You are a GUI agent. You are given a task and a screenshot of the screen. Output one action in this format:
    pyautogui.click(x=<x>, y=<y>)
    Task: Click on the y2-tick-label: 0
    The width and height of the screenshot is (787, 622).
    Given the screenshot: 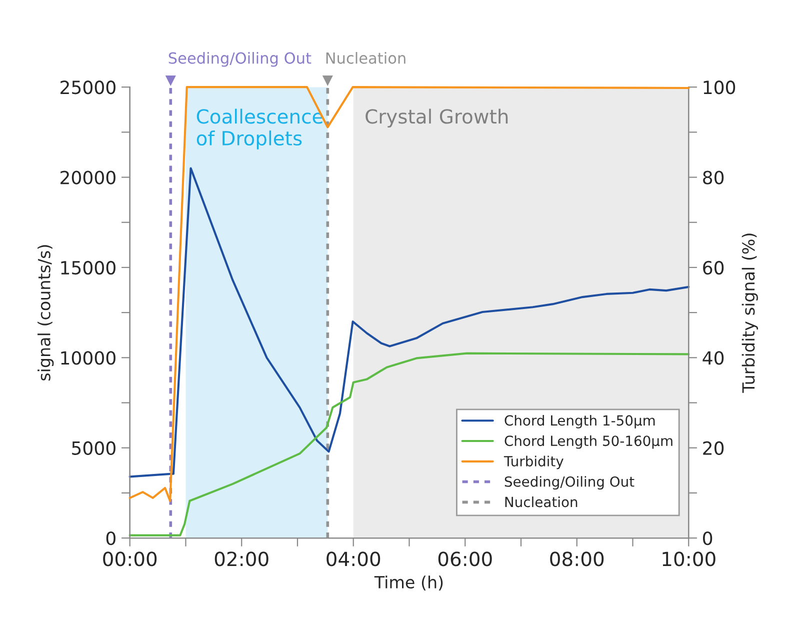 What is the action you would take?
    pyautogui.click(x=707, y=538)
    